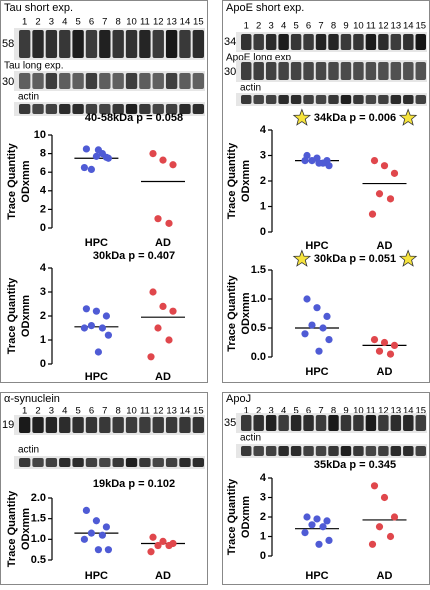 The image size is (430, 590). What do you see at coordinates (134, 256) in the screenshot?
I see `chart-title: 30kDa p = 0.407` at bounding box center [134, 256].